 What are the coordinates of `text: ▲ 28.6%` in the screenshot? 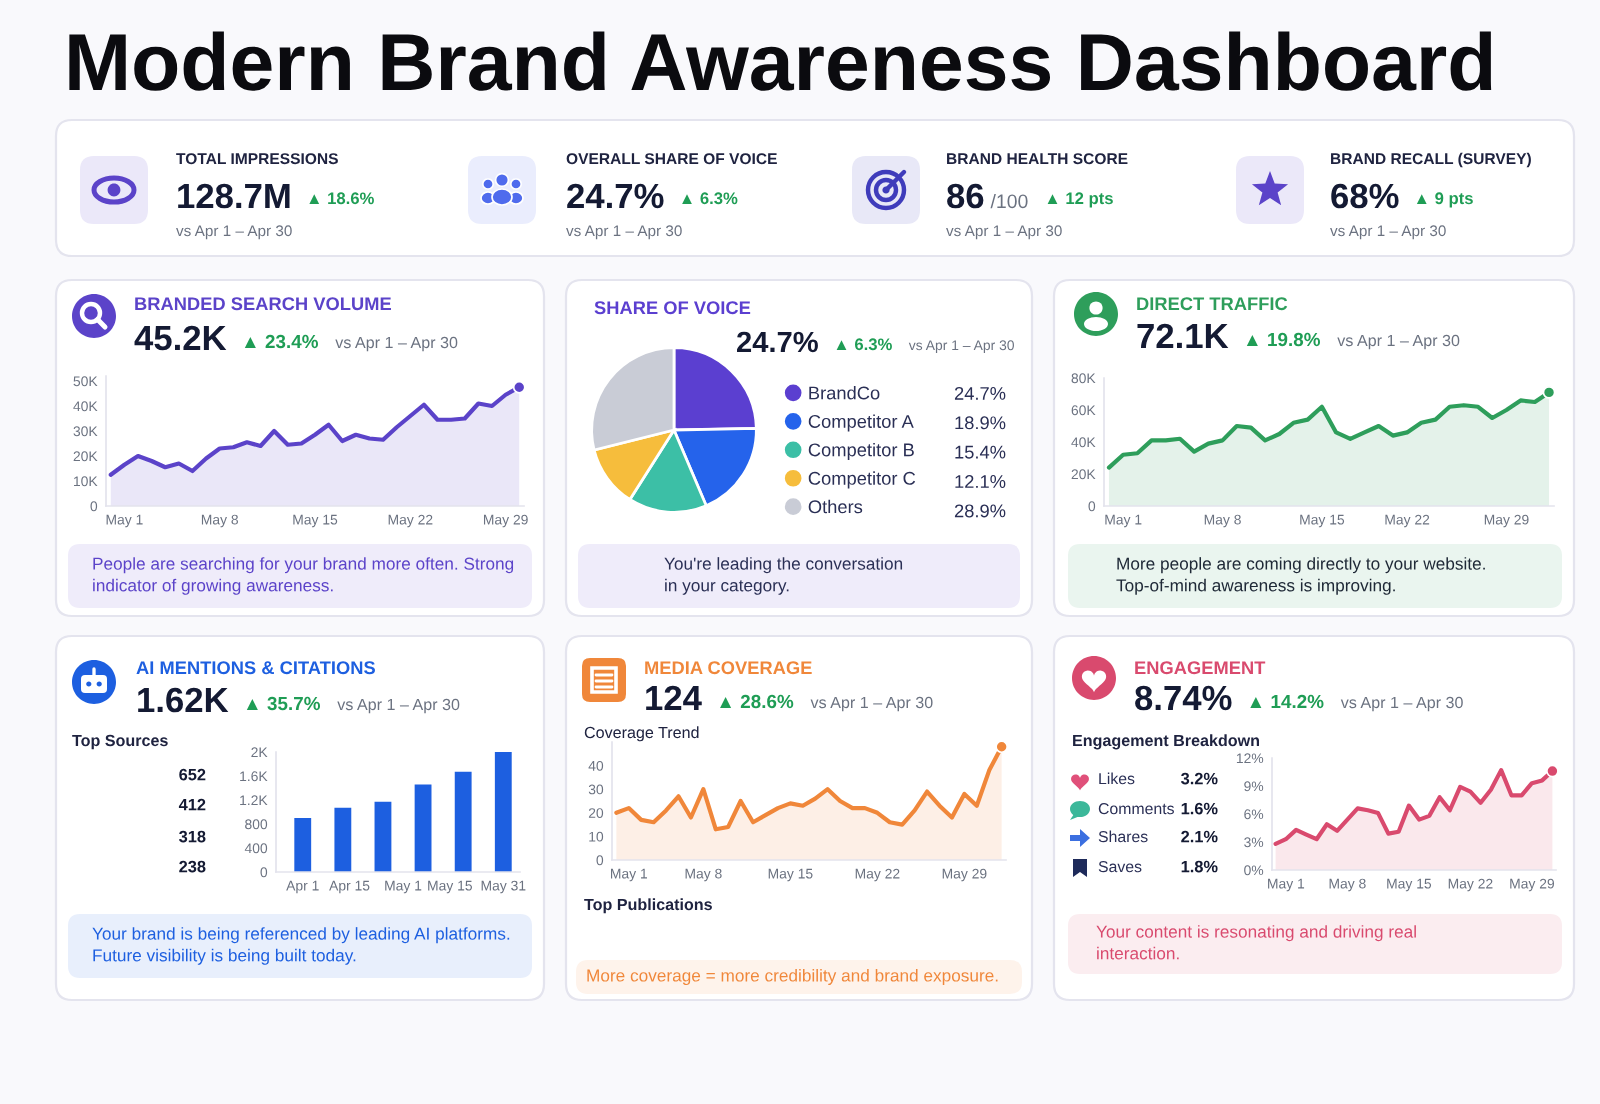 It's located at (757, 701).